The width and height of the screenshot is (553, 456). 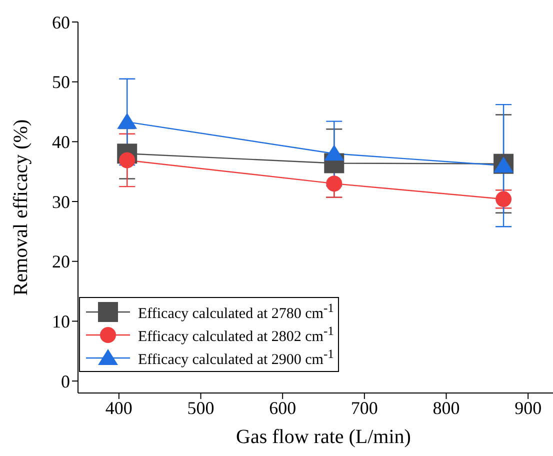 I want to click on legend-label: Efficacy calculated at 2900 cm$^{-1}$, so click(x=236, y=357).